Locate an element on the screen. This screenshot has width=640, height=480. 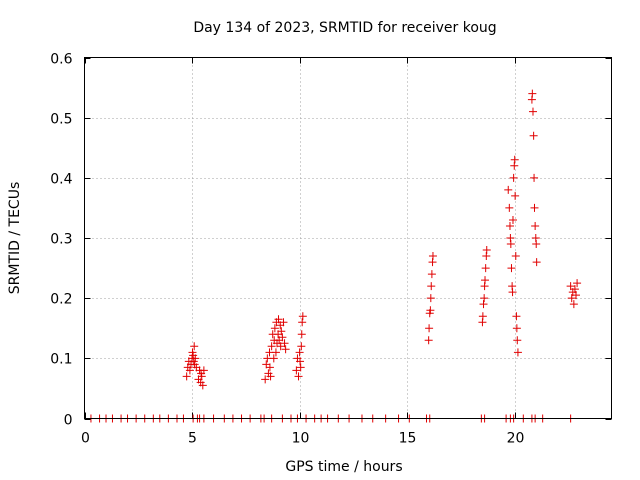
y-tick-label: 0.2 is located at coordinates (61, 300).